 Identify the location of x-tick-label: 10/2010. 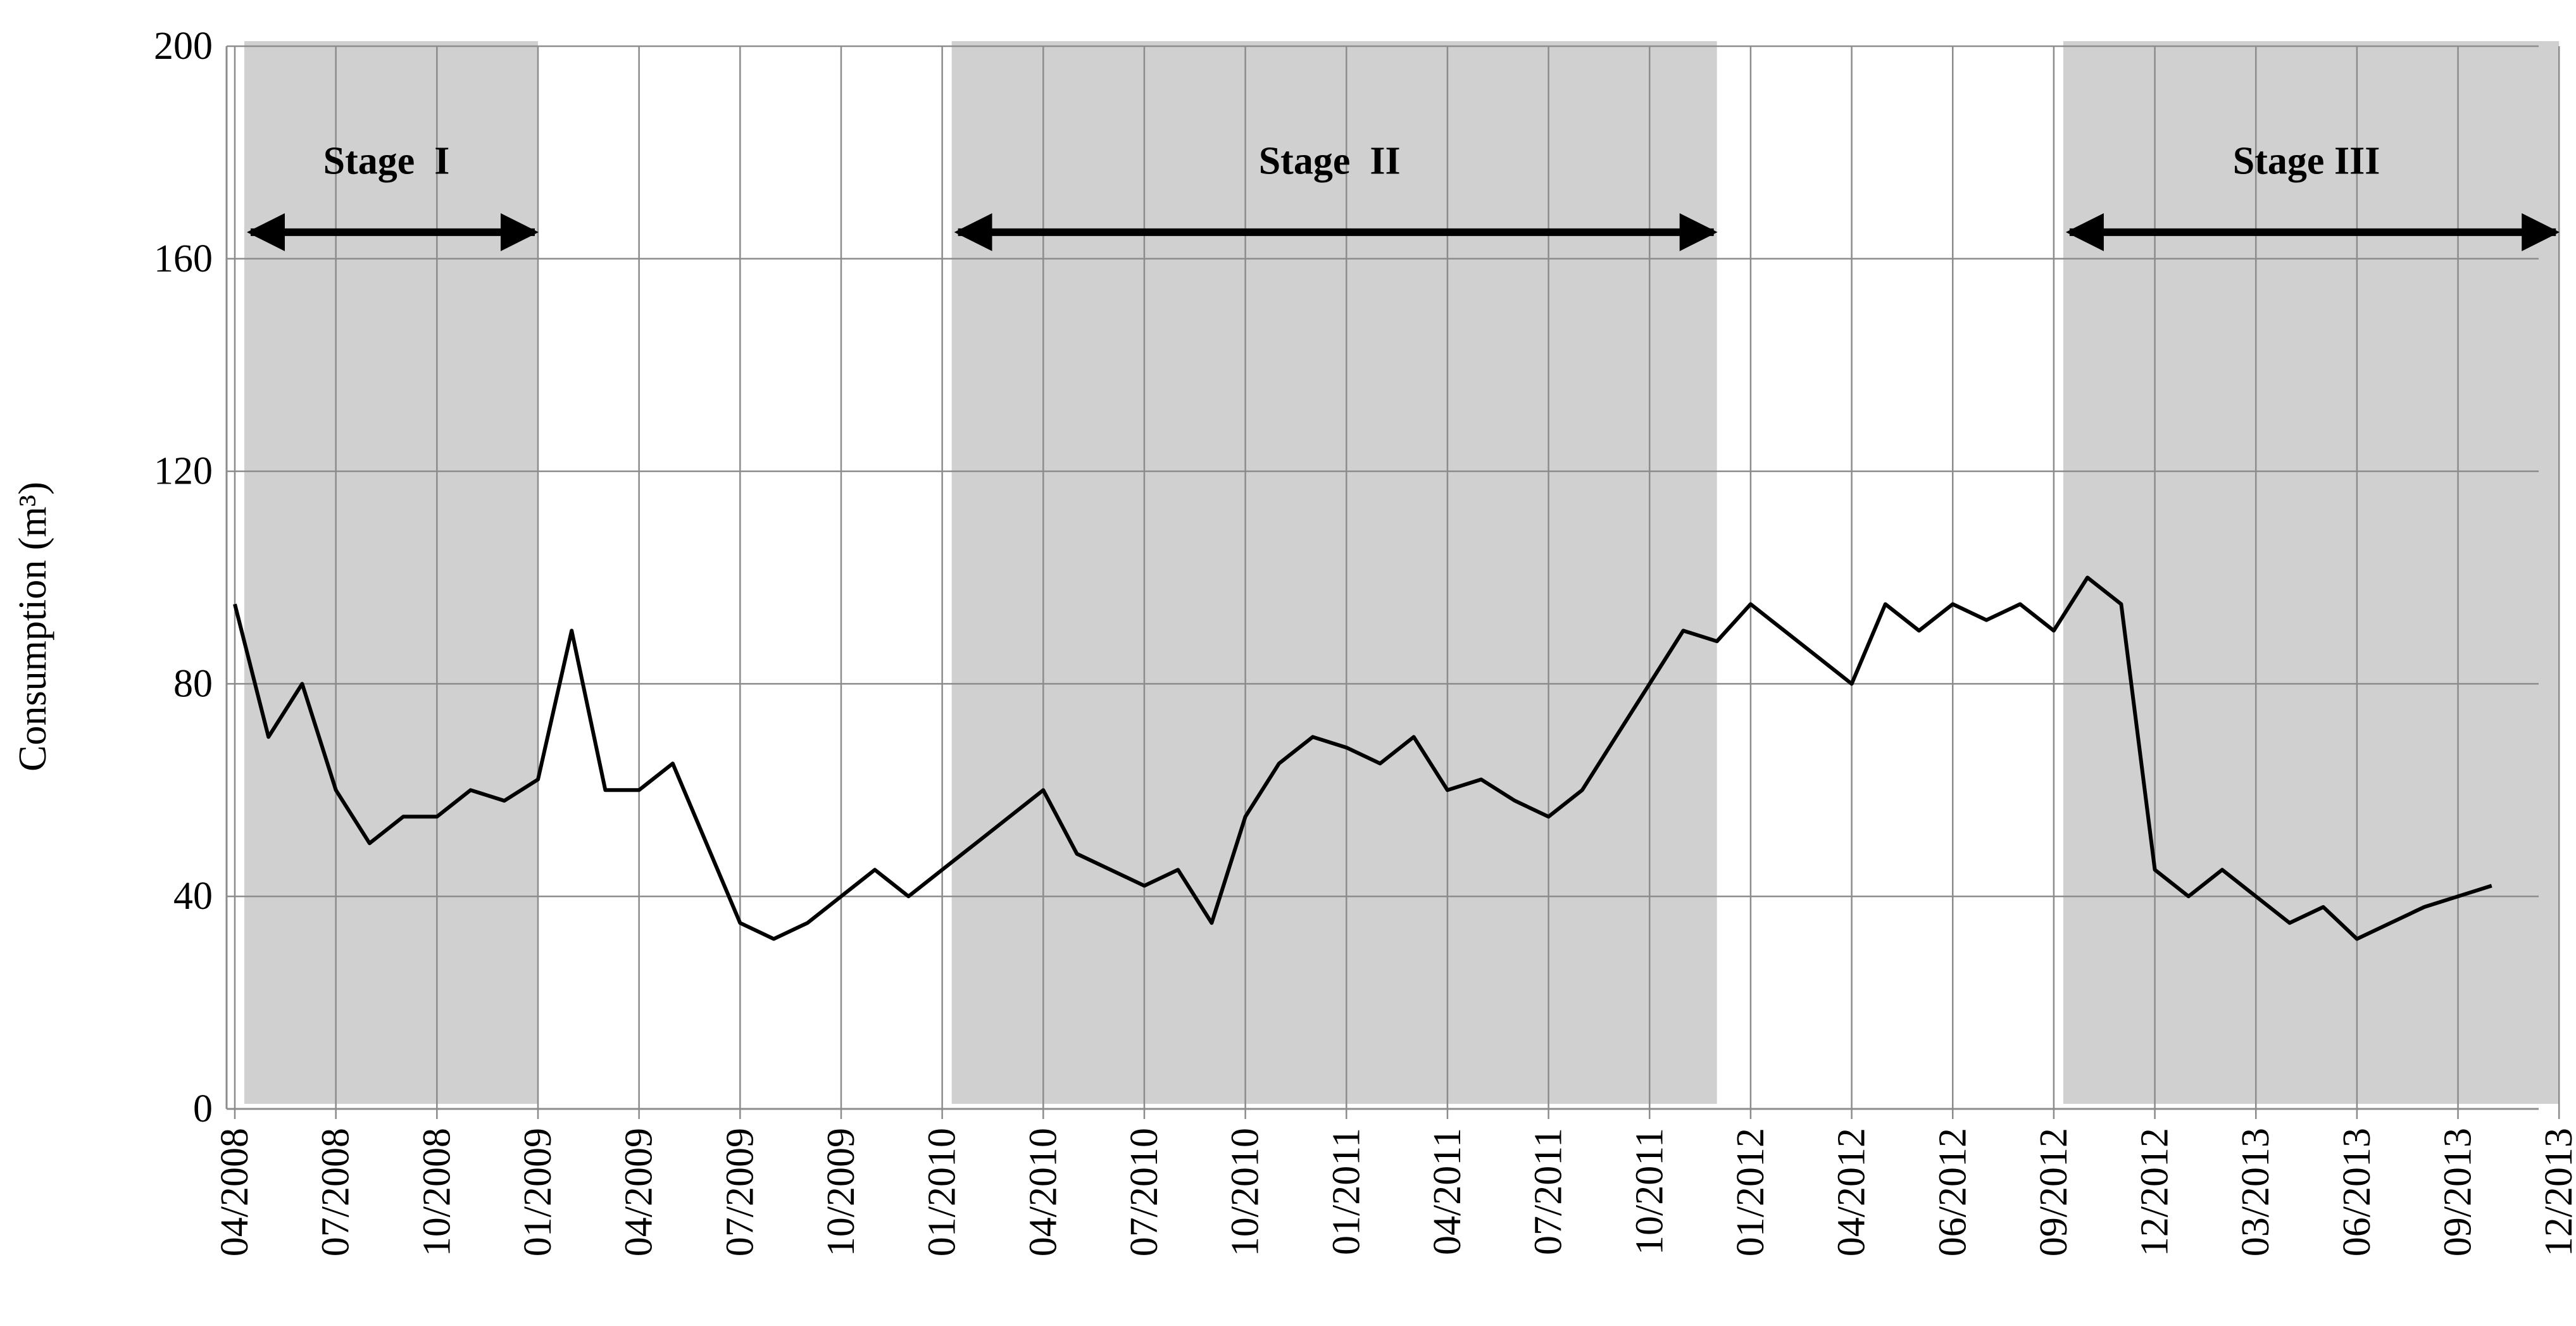
(1245, 1192).